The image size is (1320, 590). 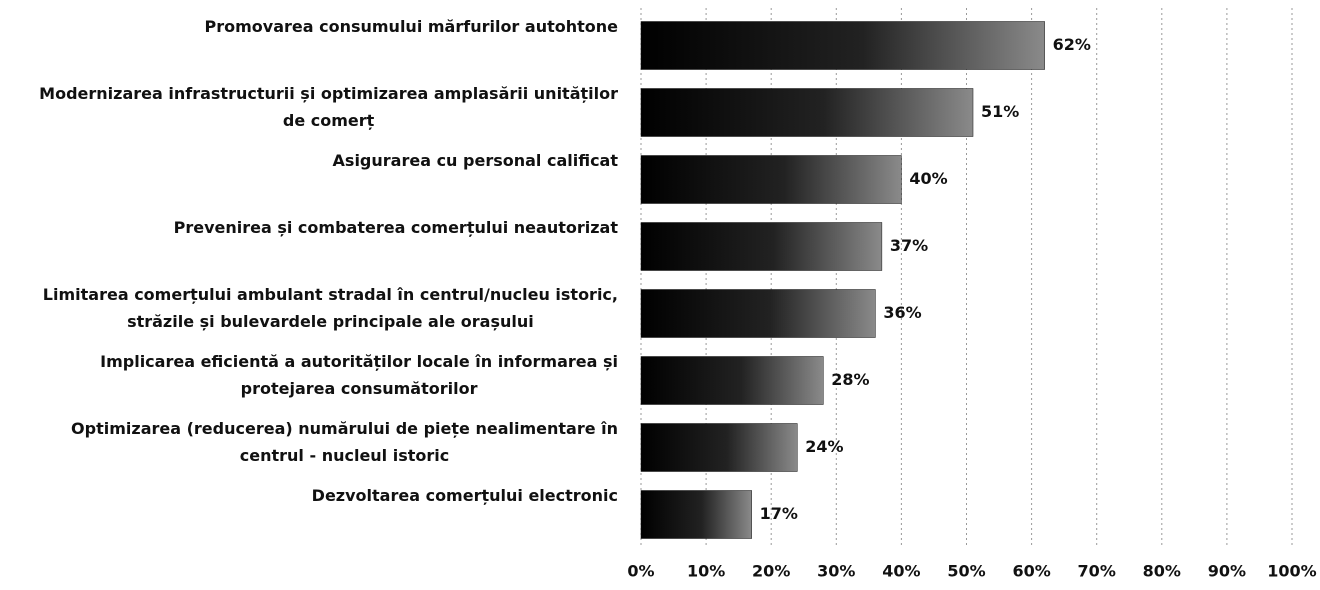 I want to click on x-tick-label: 70%, so click(x=1097, y=571).